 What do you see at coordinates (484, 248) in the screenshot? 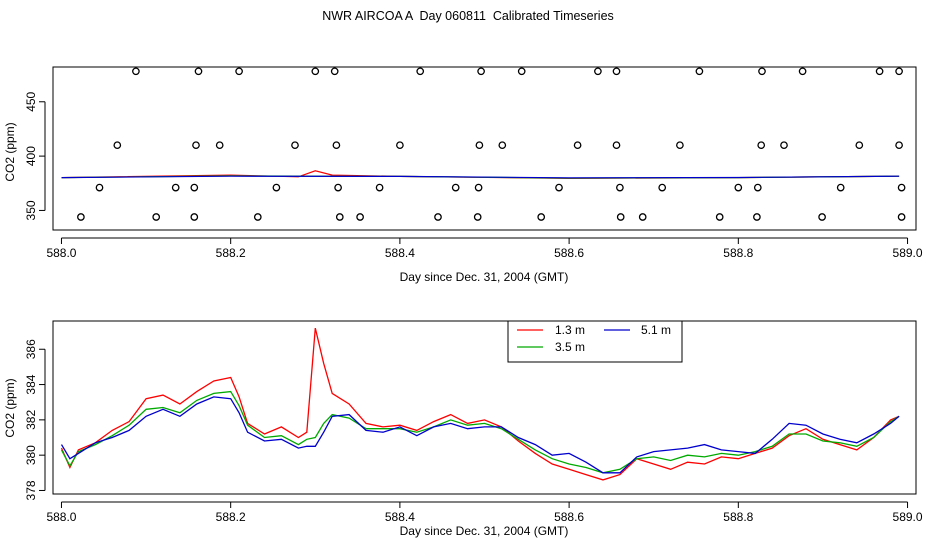
I see `top-x-axis: 588.0 588.2 588.4 588.6 588.8 589.0` at bounding box center [484, 248].